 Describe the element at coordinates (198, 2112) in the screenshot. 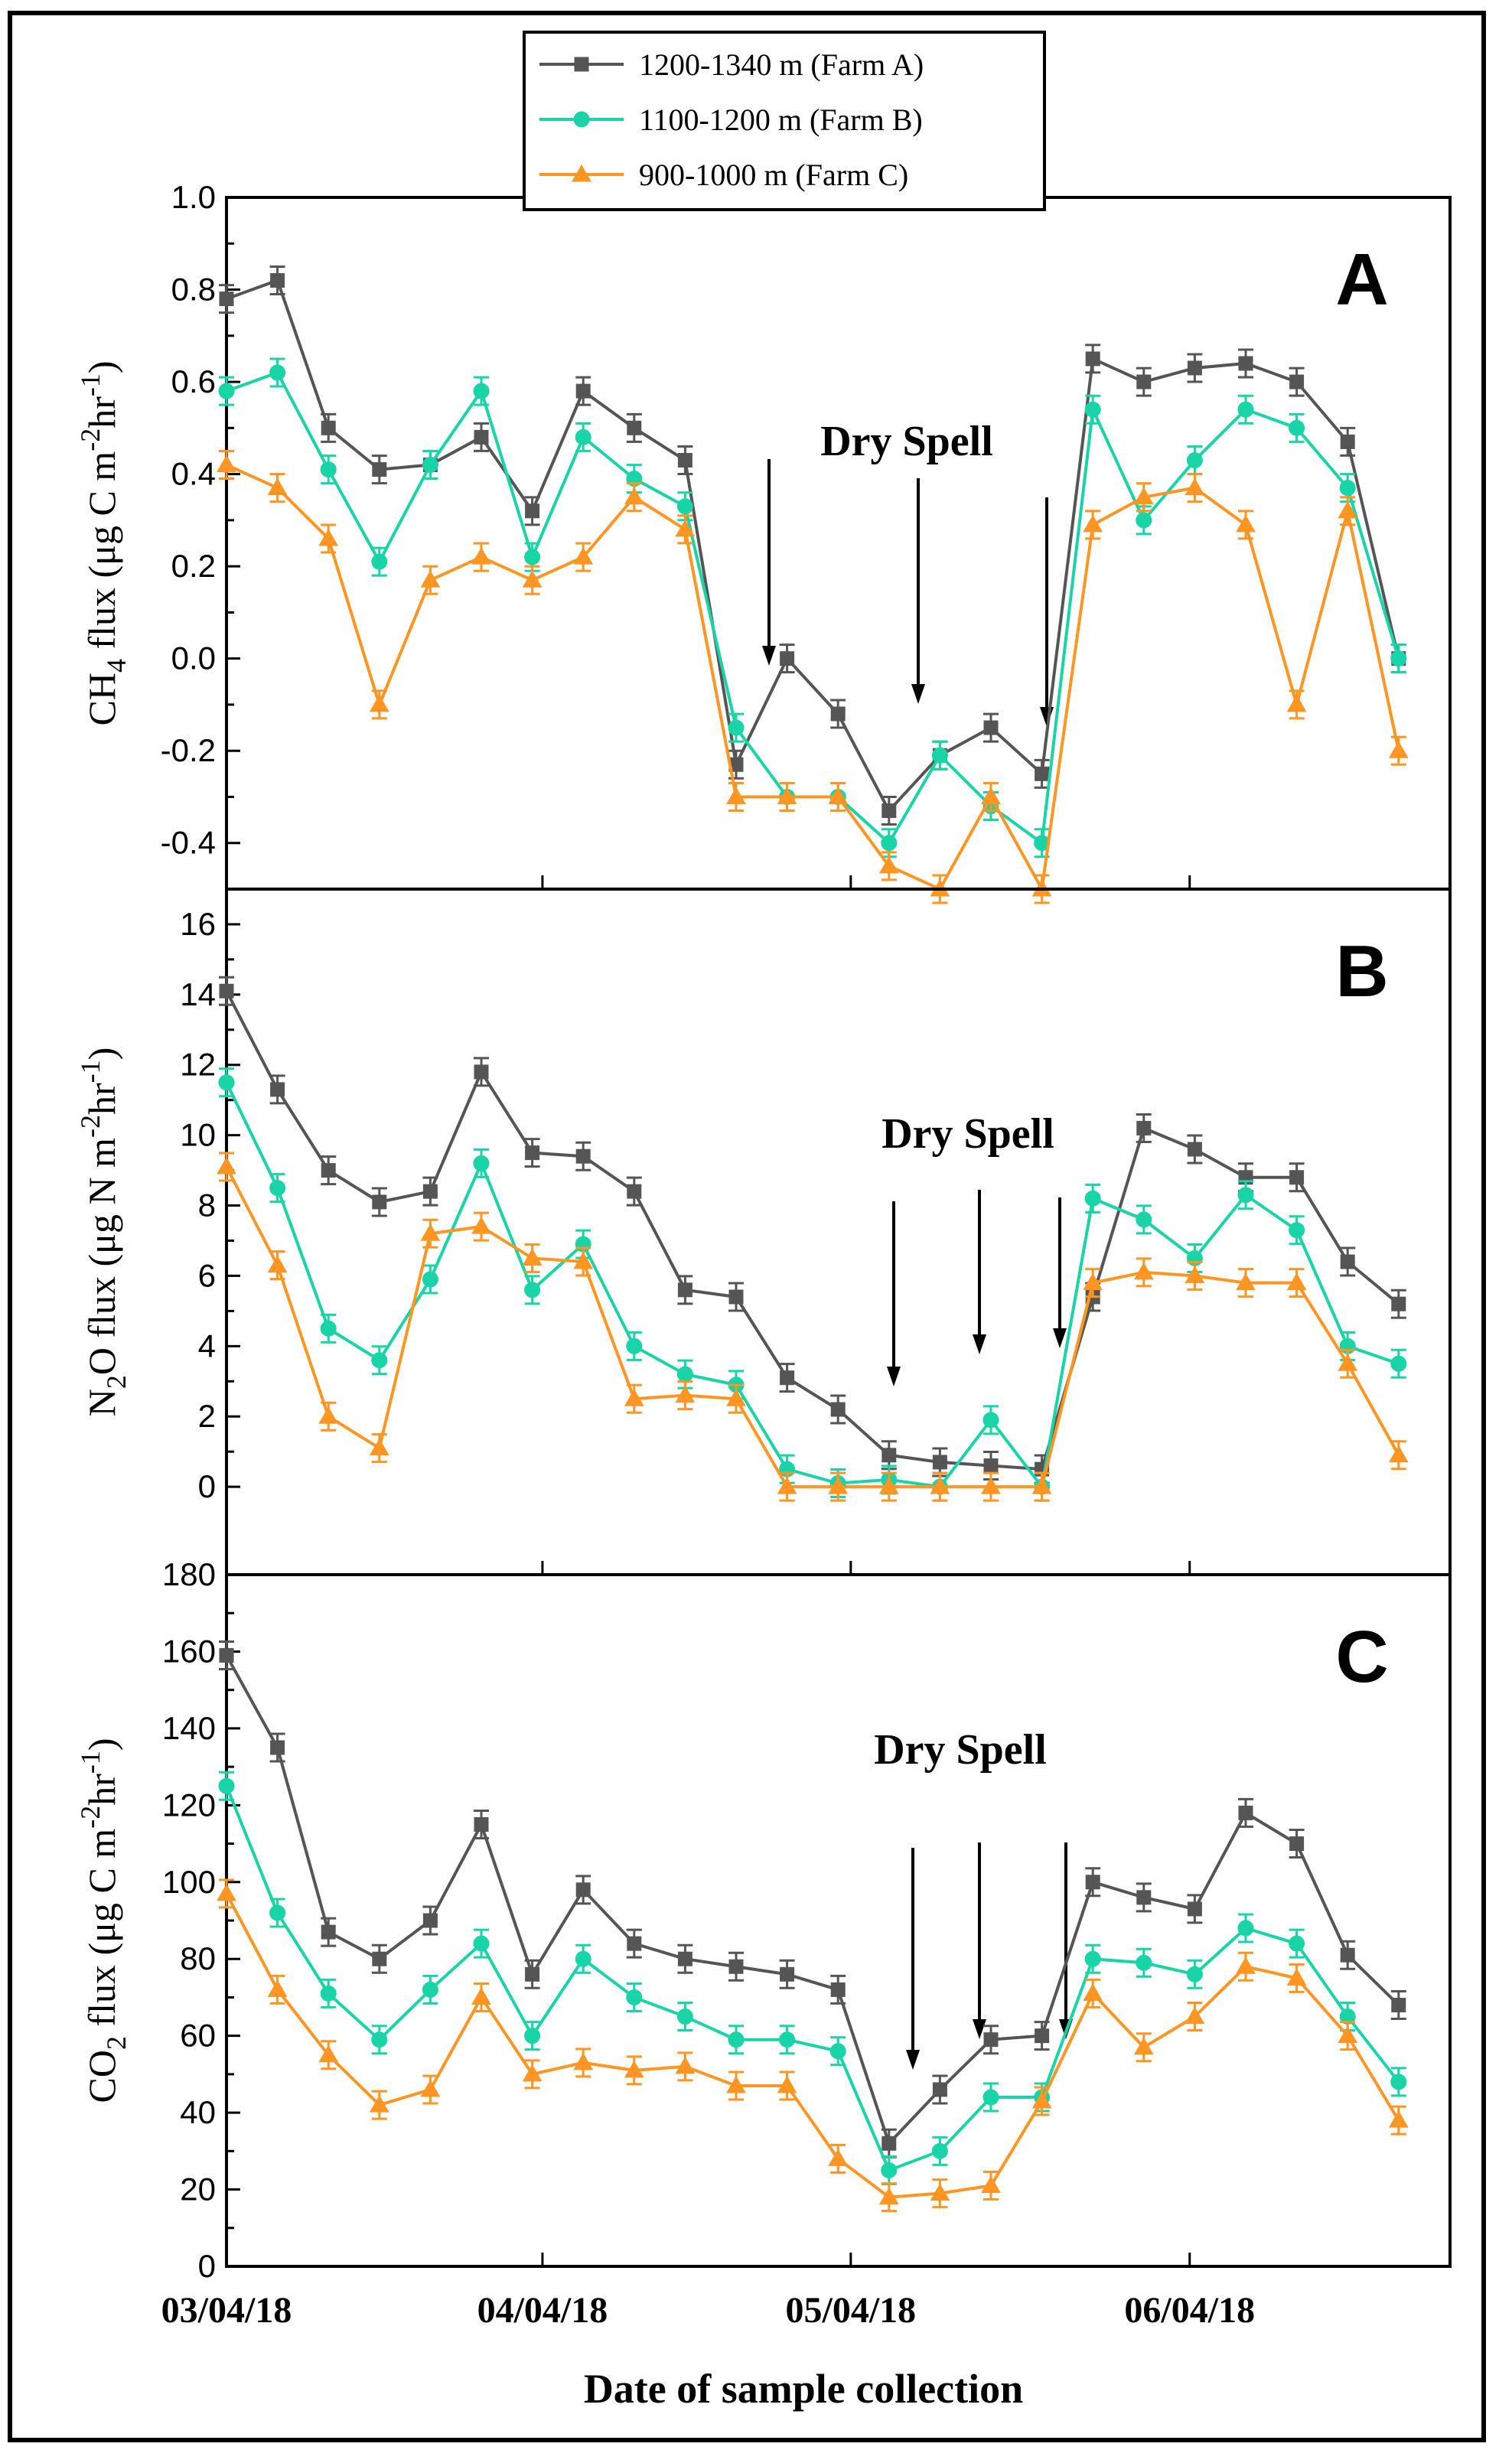

I see `panel-C-ytick-label: 40` at that location.